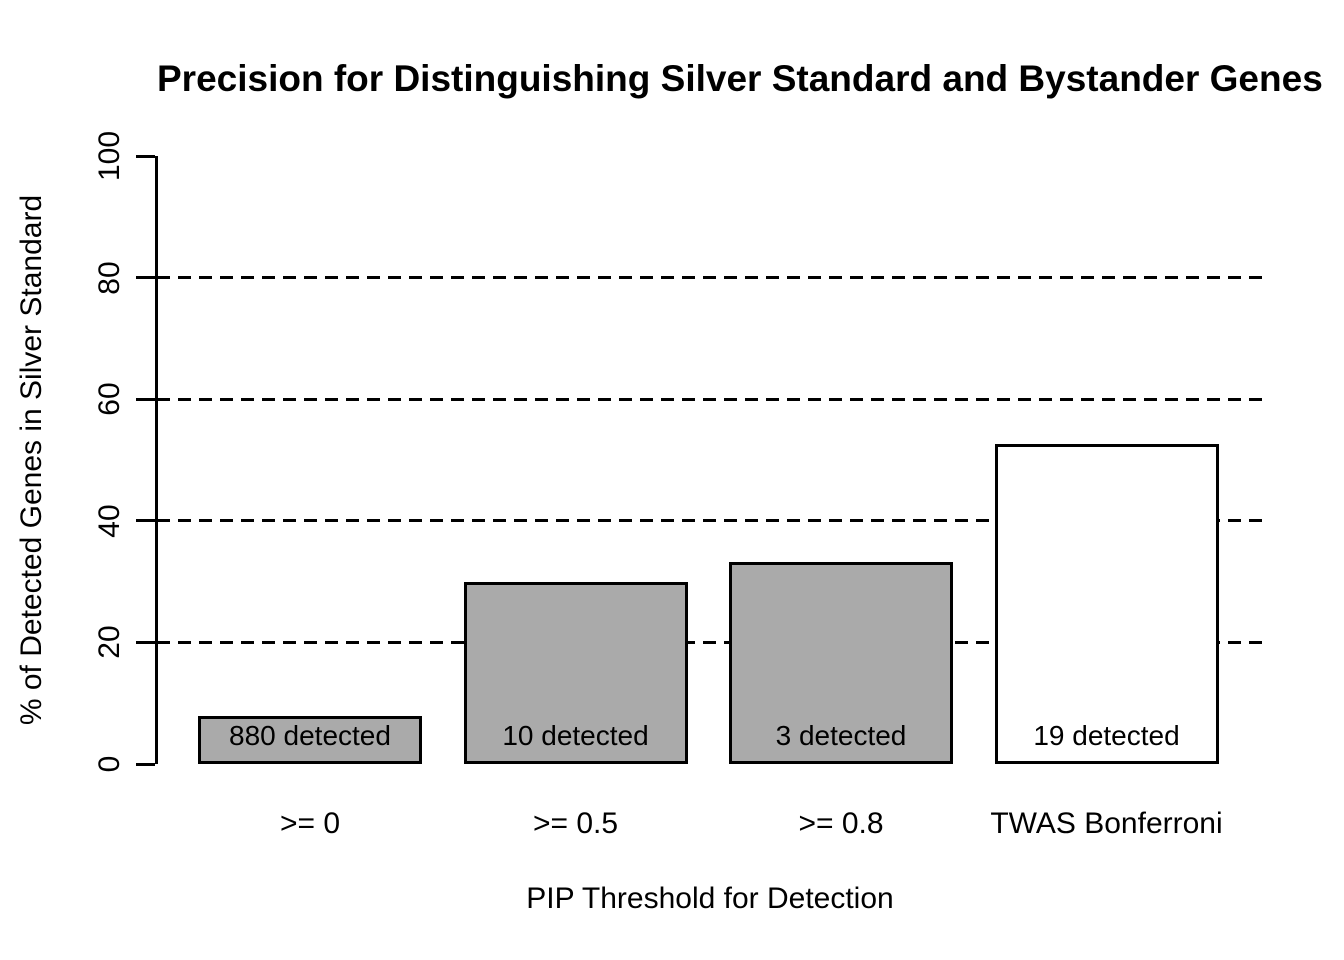 The image size is (1344, 960). What do you see at coordinates (109, 399) in the screenshot?
I see `y-axis-tick-label: 60` at bounding box center [109, 399].